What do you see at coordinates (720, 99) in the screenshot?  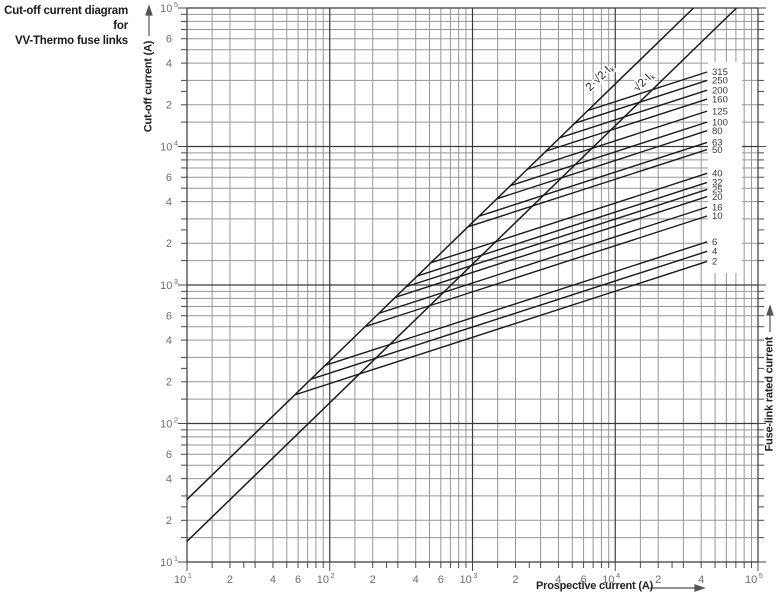 I see `fuse-rating-label: 160` at bounding box center [720, 99].